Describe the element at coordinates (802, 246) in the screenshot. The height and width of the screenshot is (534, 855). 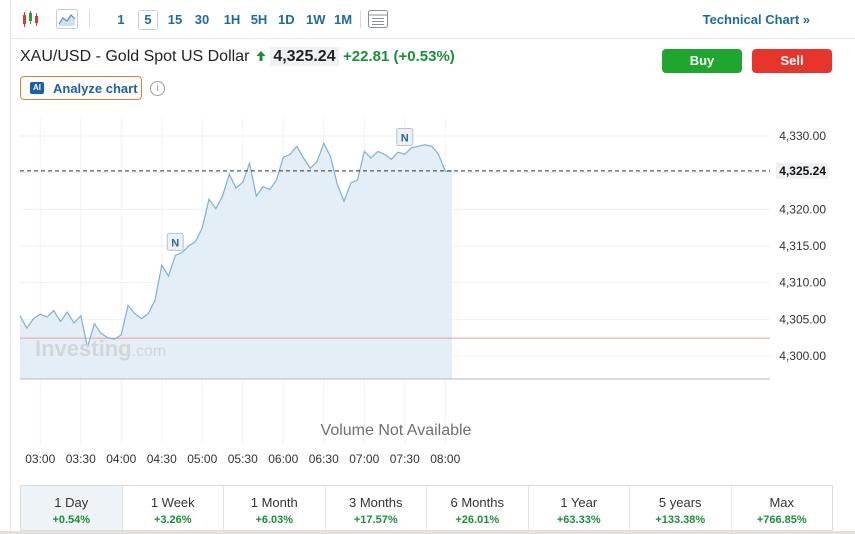
I see `y-tick-label: 4,315.00` at that location.